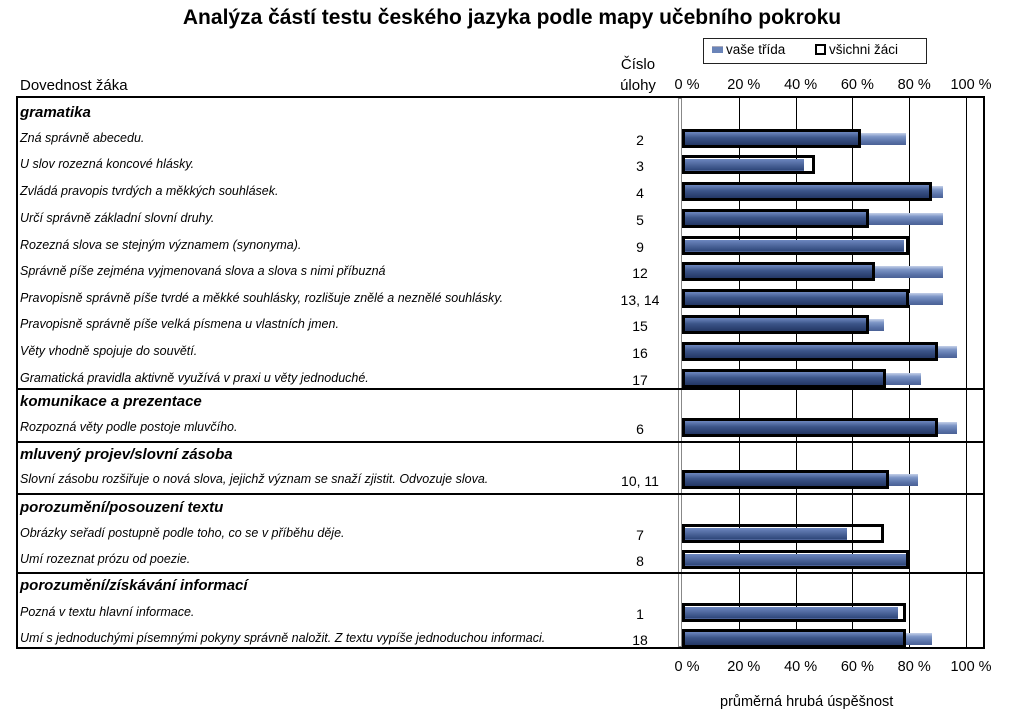  What do you see at coordinates (134, 585) in the screenshot?
I see `category-label: porozumění/získávání informací` at bounding box center [134, 585].